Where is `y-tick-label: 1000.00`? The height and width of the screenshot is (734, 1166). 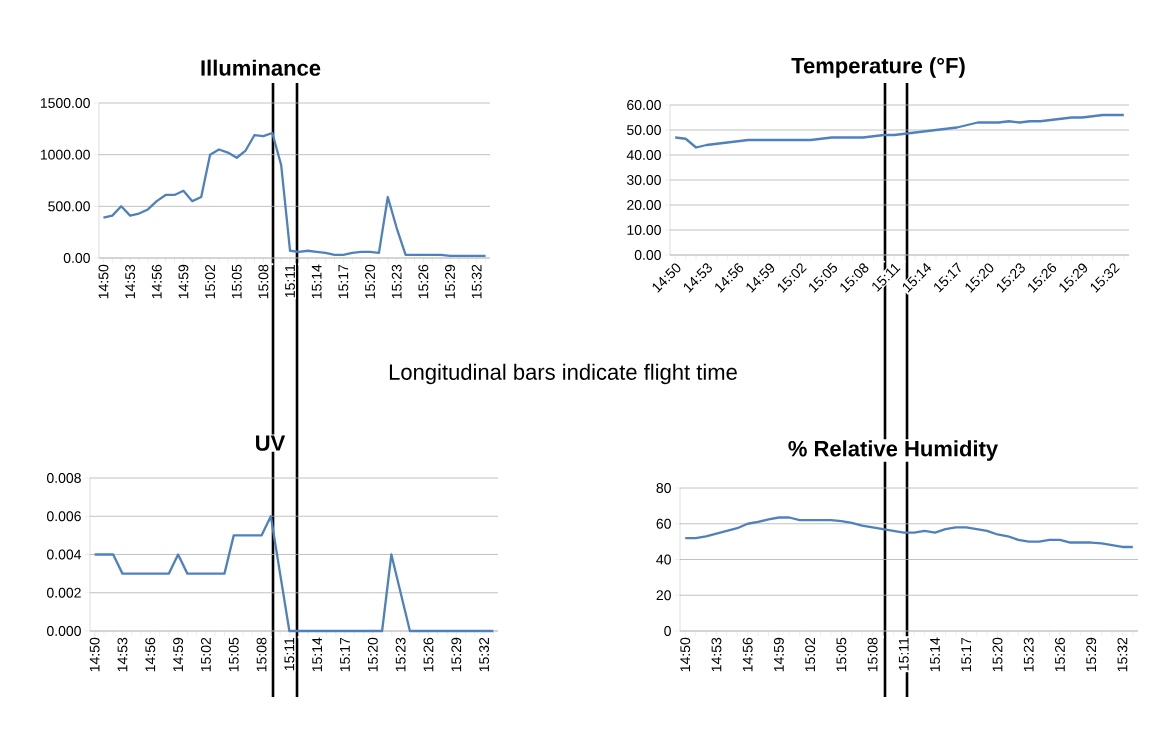
y-tick-label: 1000.00 is located at coordinates (65, 154).